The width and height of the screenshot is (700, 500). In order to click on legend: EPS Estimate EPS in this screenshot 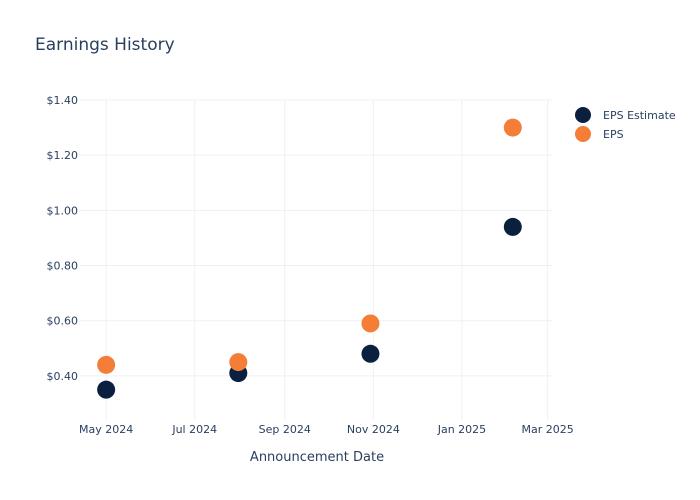, I will do `click(625, 124)`.